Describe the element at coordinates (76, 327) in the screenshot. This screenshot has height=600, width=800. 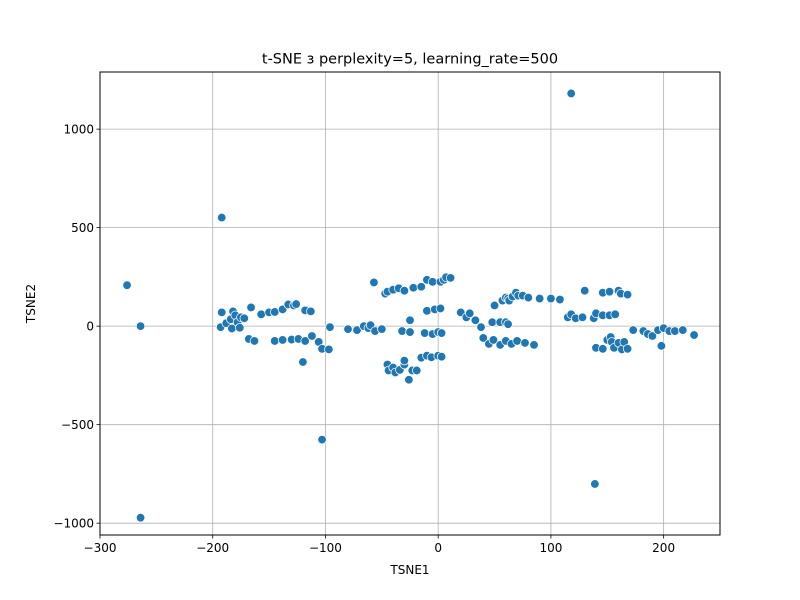
I see `y-axis-ticks: −1000 −500 0 500 1000` at that location.